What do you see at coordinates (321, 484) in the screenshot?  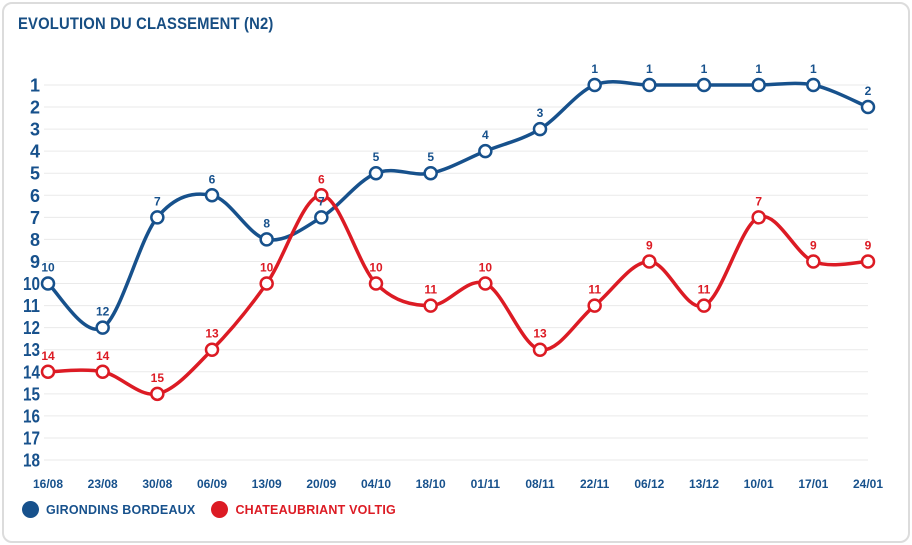 I see `x-axis-date-label: 20/09` at bounding box center [321, 484].